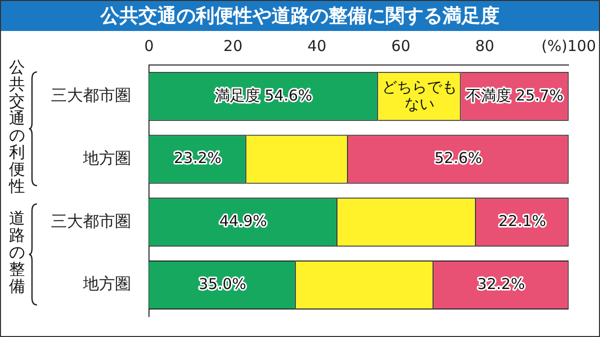 Image resolution: width=600 pixels, height=337 pixels. I want to click on data-label: 44.9%, so click(243, 221).